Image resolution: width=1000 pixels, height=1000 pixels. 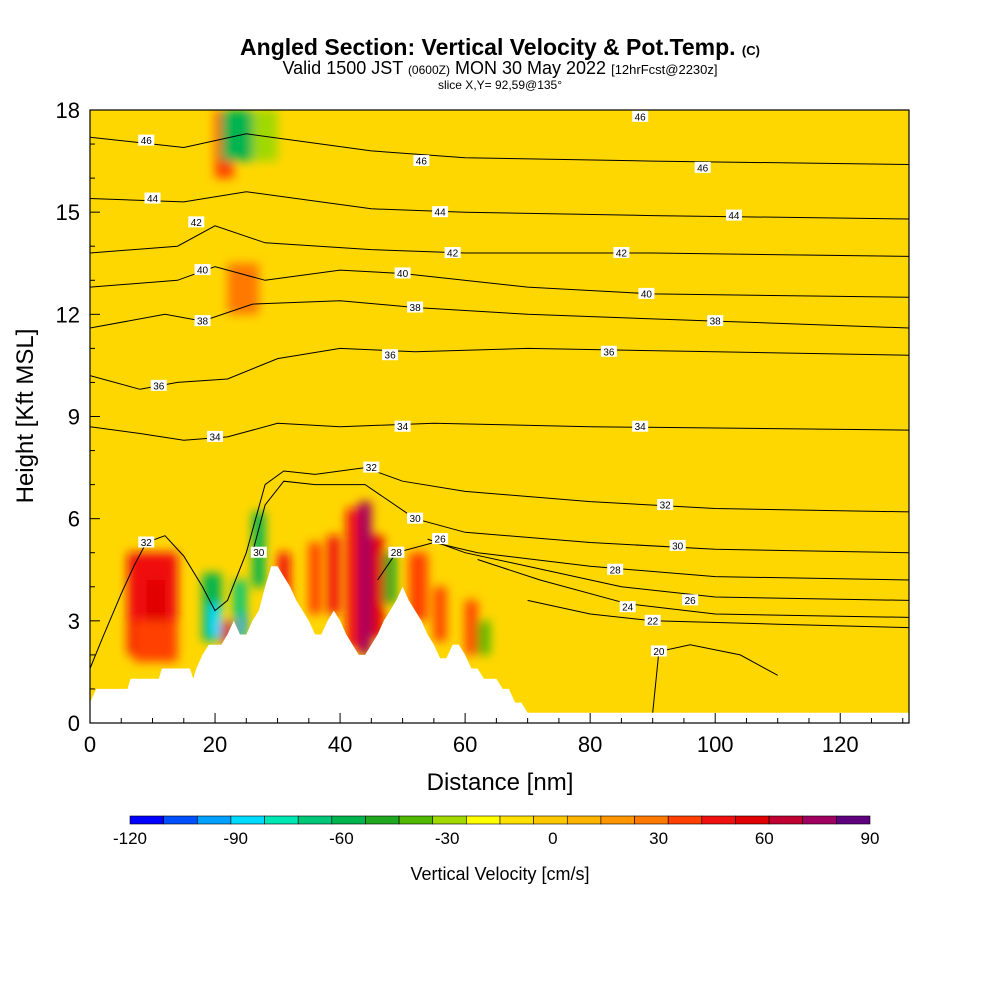 I want to click on colorbar-tick-label: 30, so click(x=658, y=838).